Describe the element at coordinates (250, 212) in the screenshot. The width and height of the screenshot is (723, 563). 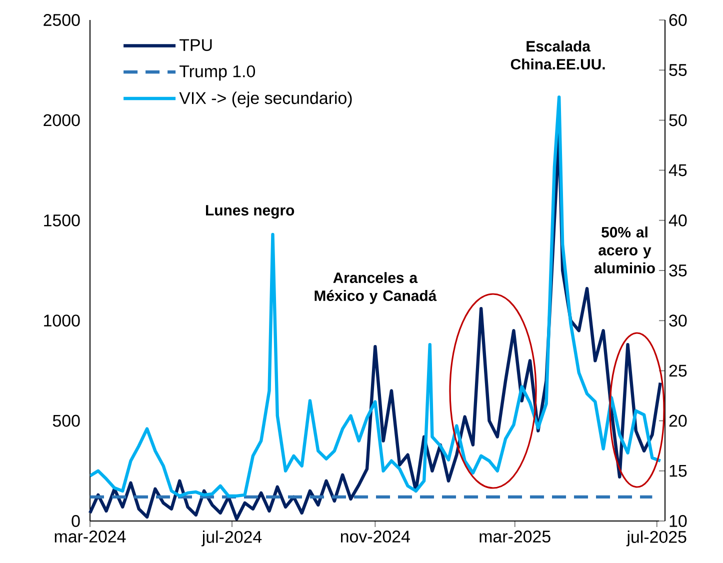
I see `annotation: Lunes negro` at that location.